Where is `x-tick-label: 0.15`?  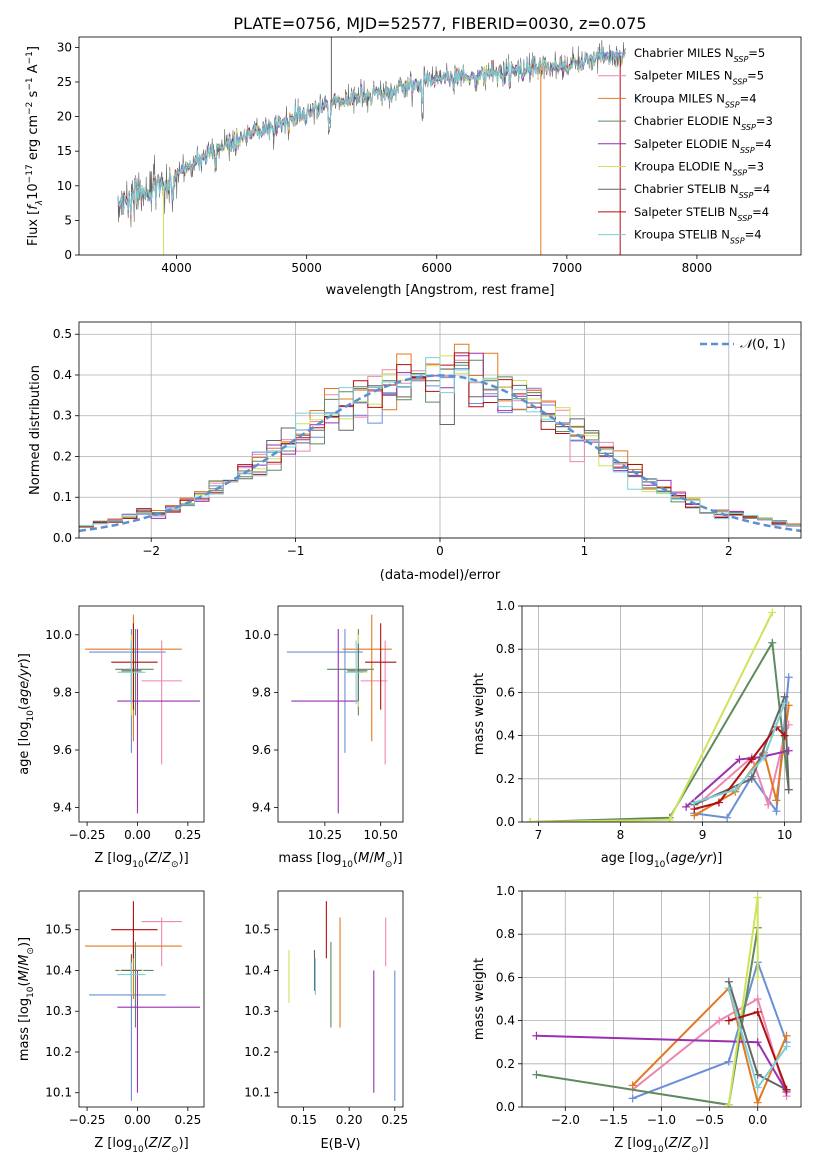 x-tick-label: 0.15 is located at coordinates (303, 1120).